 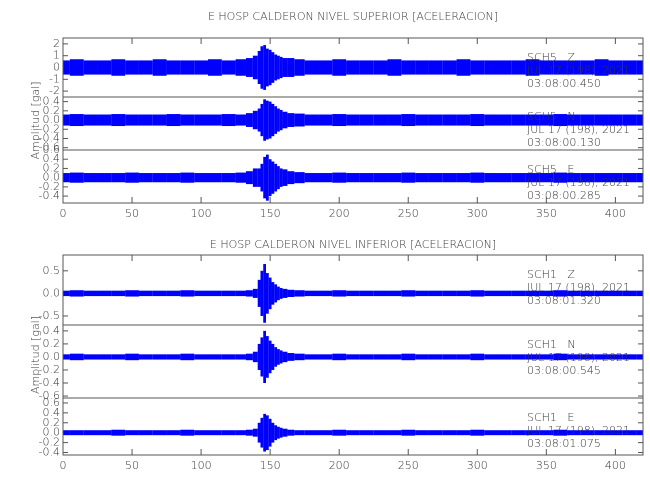 I want to click on channel-label: SCH5 Z, so click(x=551, y=57).